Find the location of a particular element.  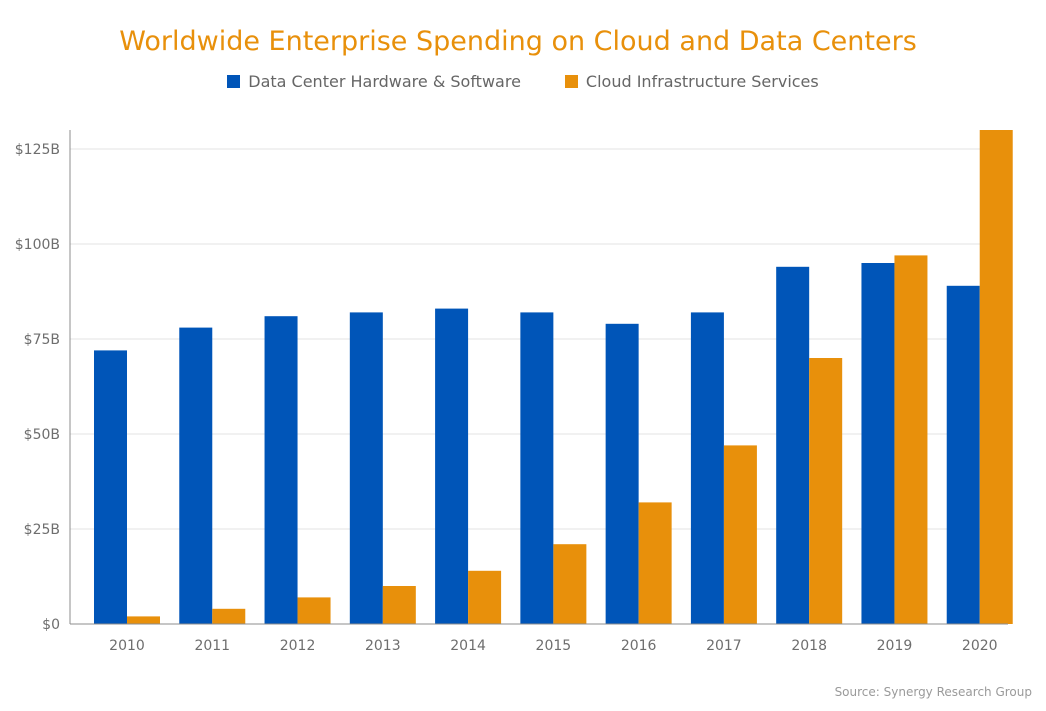

bar-cloud-2014 is located at coordinates (485, 597).